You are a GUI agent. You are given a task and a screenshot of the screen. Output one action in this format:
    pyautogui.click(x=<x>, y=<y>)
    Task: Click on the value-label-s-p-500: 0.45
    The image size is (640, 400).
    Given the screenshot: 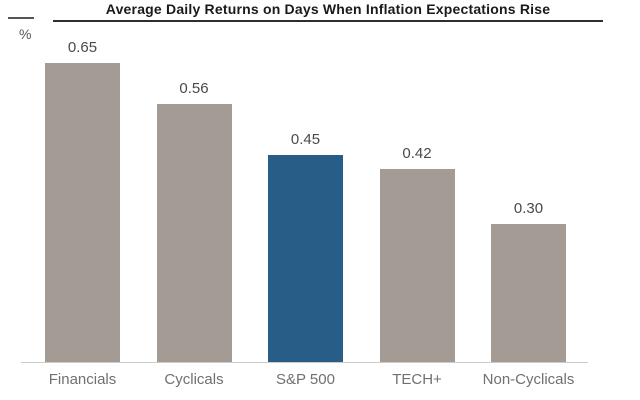 What is the action you would take?
    pyautogui.click(x=305, y=139)
    